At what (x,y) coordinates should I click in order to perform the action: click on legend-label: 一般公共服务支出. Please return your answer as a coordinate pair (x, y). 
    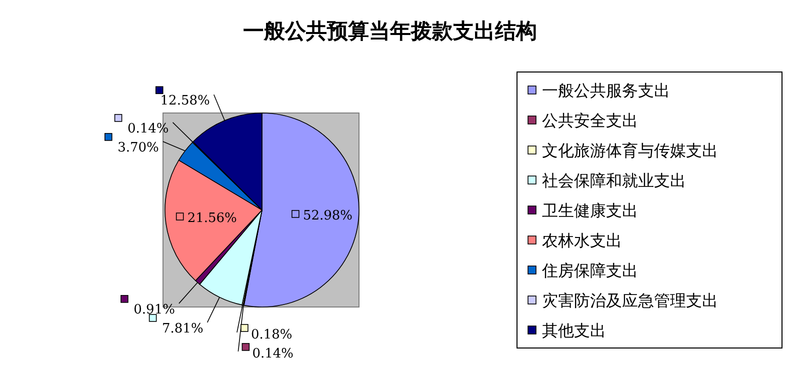
    Looking at the image, I should click on (606, 90).